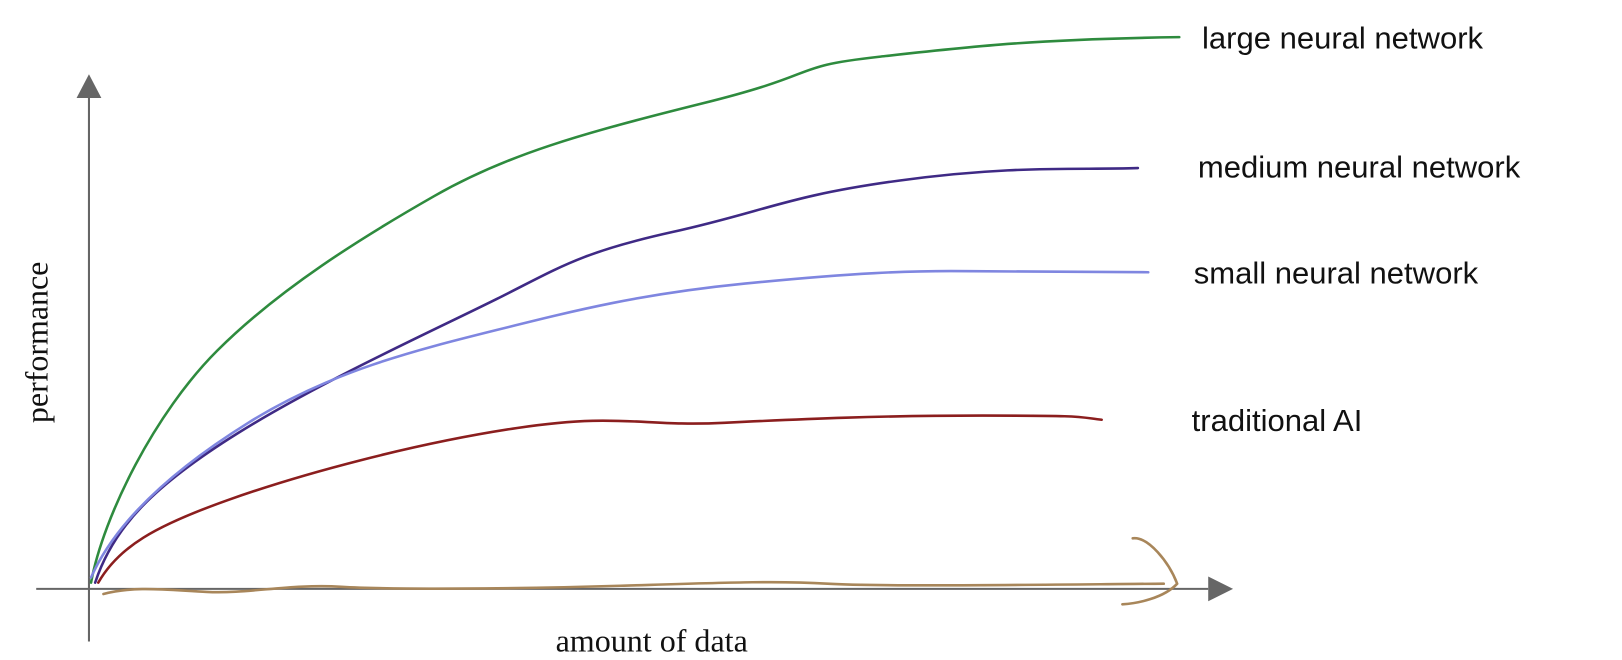  Describe the element at coordinates (652, 641) in the screenshot. I see `x-axis-label: amount of data` at that location.